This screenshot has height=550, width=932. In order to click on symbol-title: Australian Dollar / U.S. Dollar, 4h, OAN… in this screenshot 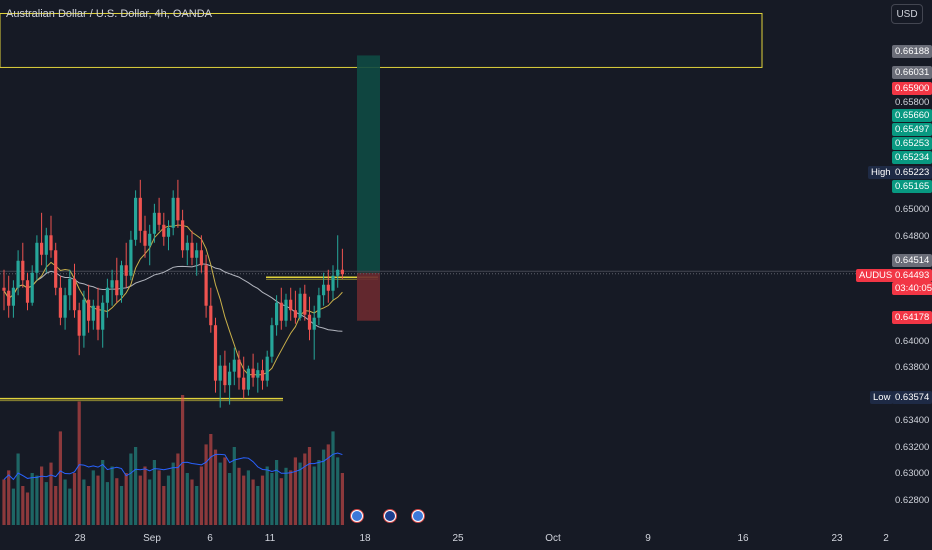, I will do `click(109, 14)`.